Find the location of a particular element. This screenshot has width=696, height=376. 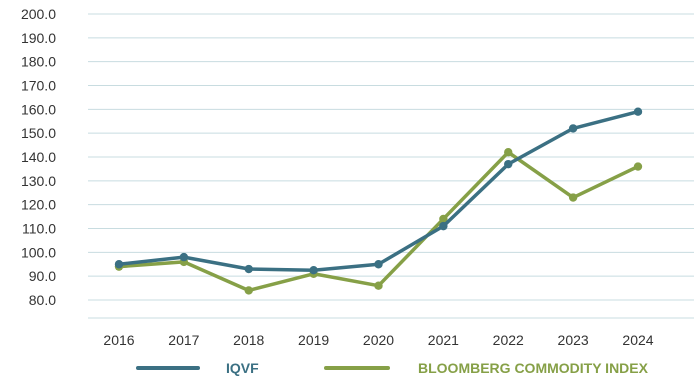

x-tick-label: 2022 is located at coordinates (508, 340).